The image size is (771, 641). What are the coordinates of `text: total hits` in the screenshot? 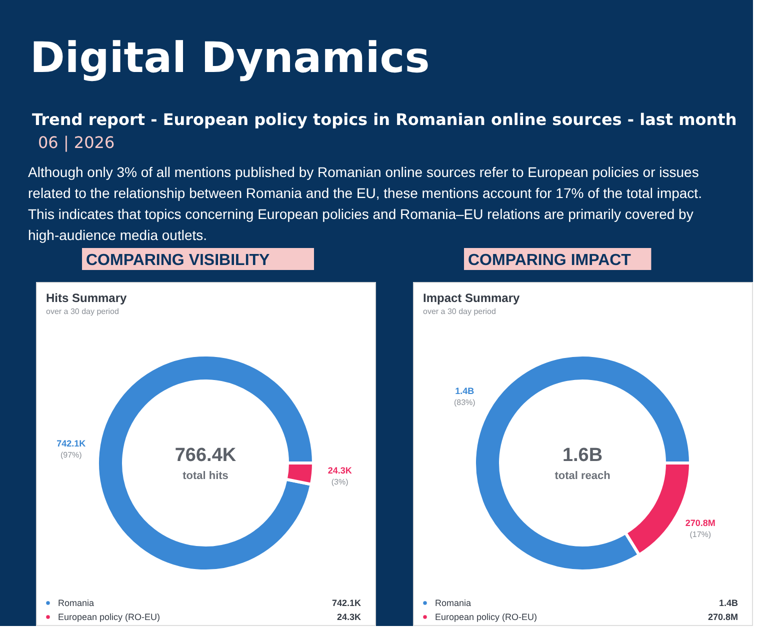 It's located at (205, 476).